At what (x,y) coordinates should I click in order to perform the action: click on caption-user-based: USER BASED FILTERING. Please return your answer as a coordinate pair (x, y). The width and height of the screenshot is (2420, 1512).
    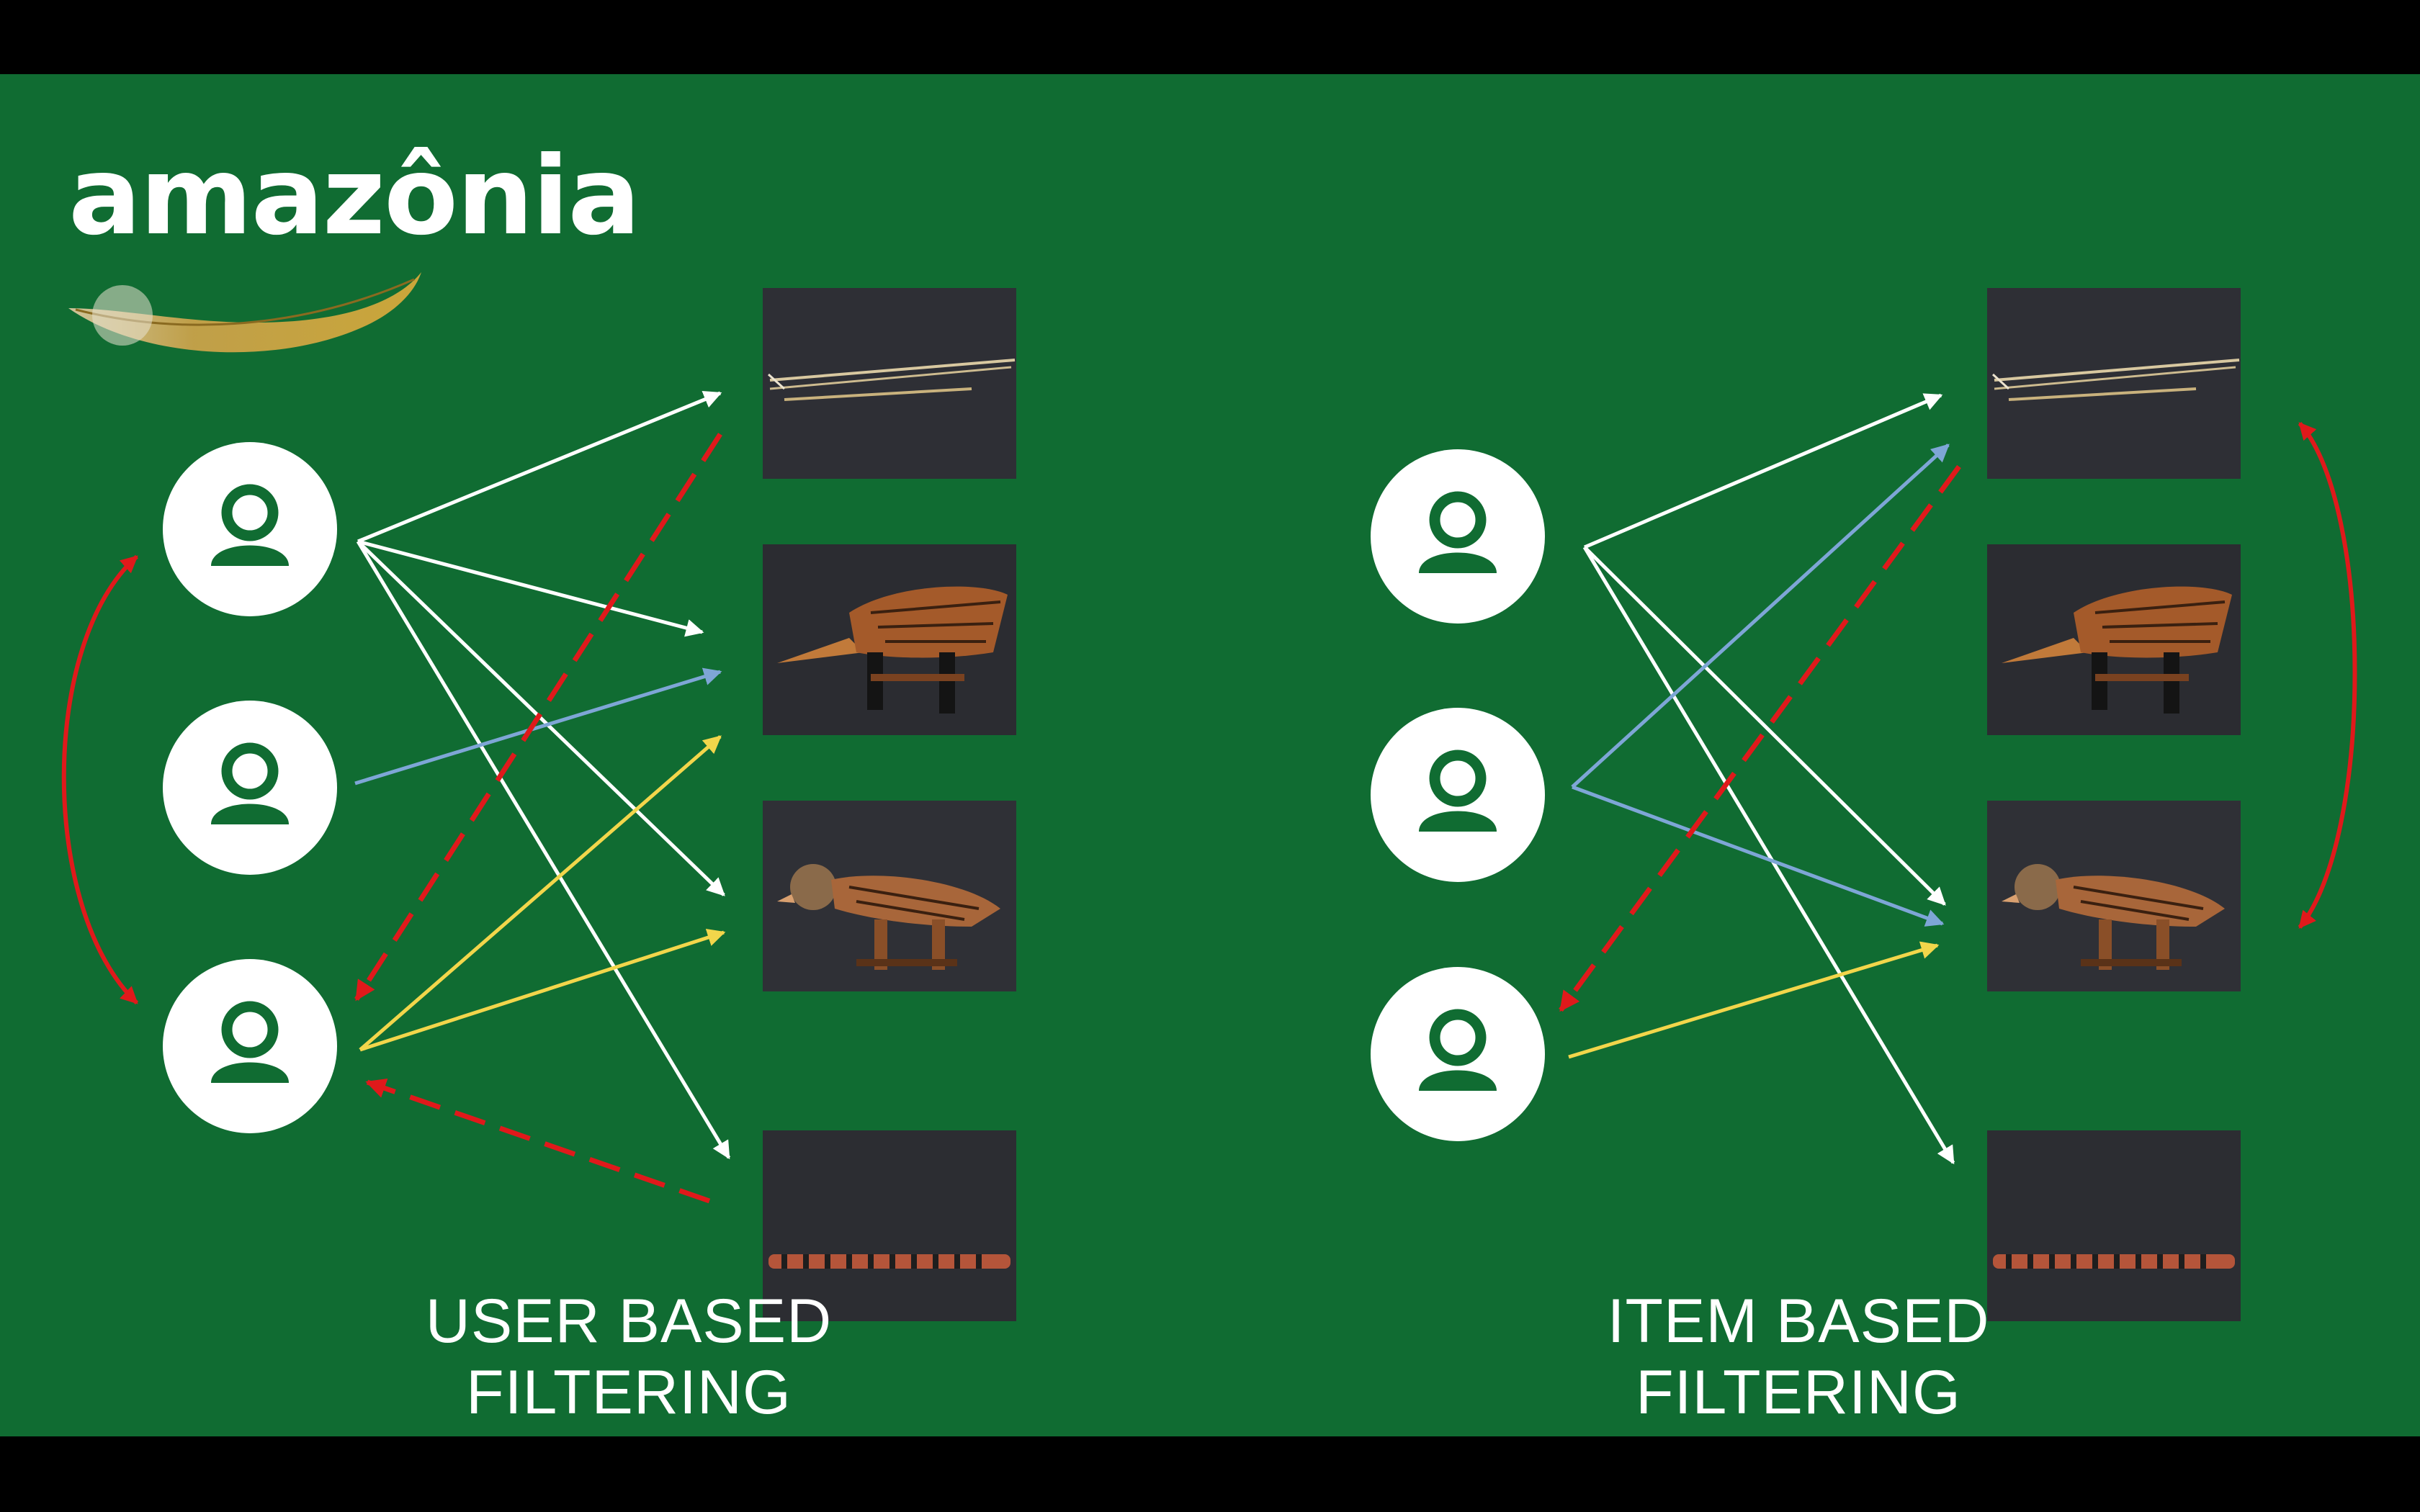
    Looking at the image, I should click on (629, 1357).